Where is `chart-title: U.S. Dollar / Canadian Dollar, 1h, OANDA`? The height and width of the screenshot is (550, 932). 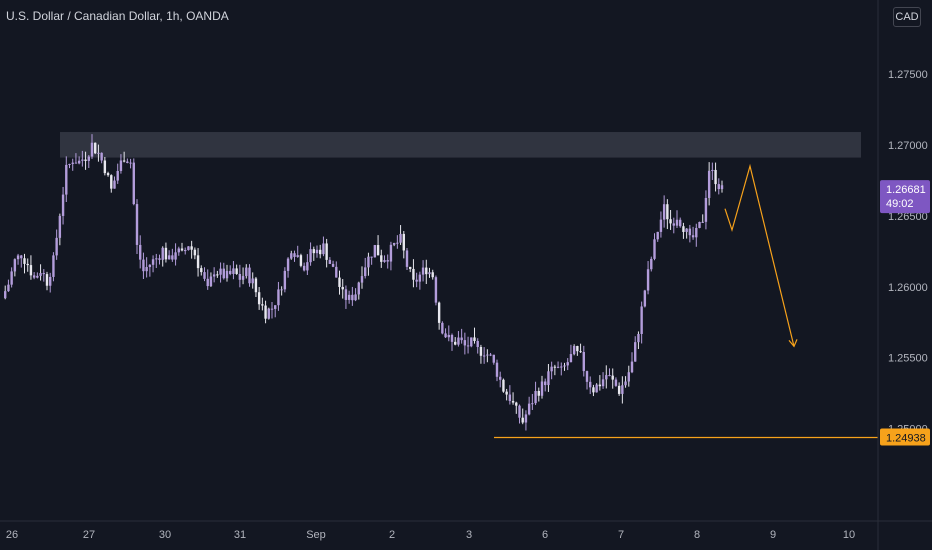 chart-title: U.S. Dollar / Canadian Dollar, 1h, OANDA is located at coordinates (117, 16).